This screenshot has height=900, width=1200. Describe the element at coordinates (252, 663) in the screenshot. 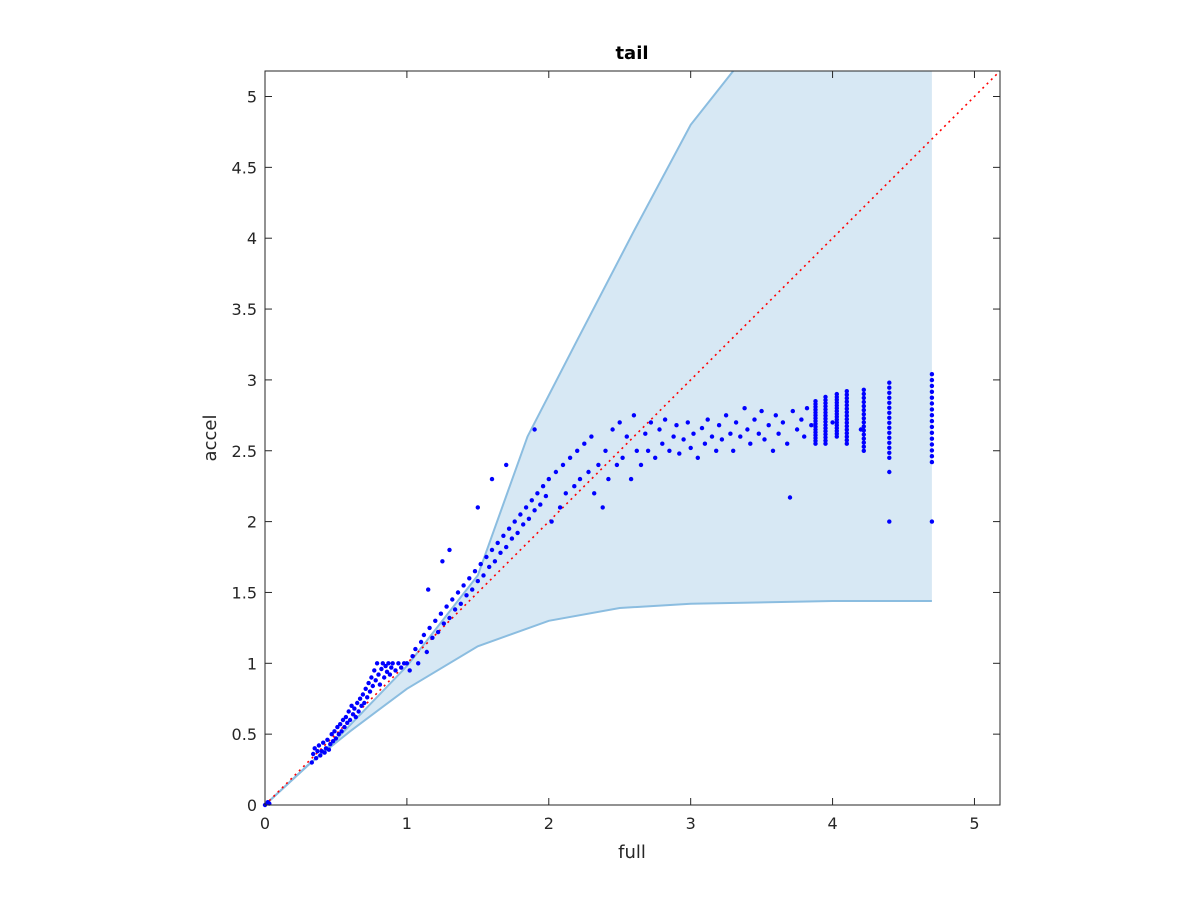

I see `y-tick-label: 1` at that location.